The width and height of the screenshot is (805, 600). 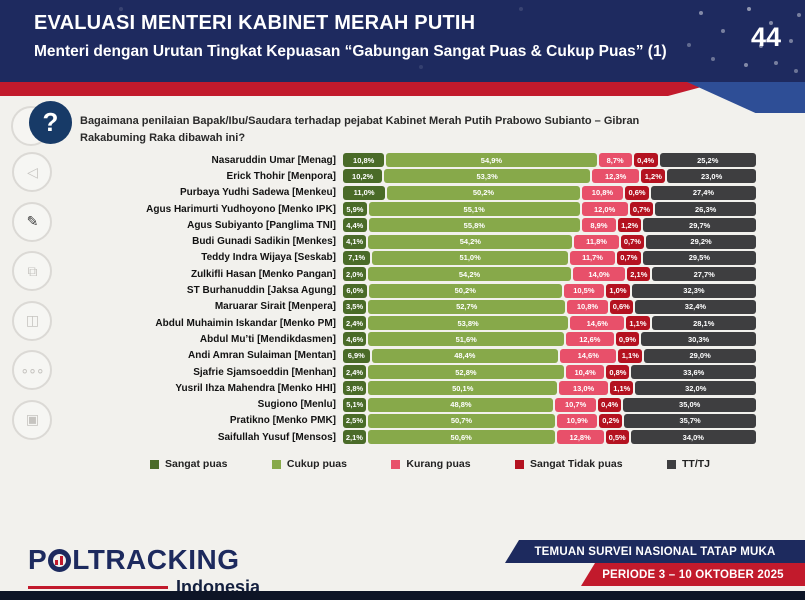 What do you see at coordinates (703, 192) in the screenshot?
I see `bar-segment-tt-tj: 27,4%` at bounding box center [703, 192].